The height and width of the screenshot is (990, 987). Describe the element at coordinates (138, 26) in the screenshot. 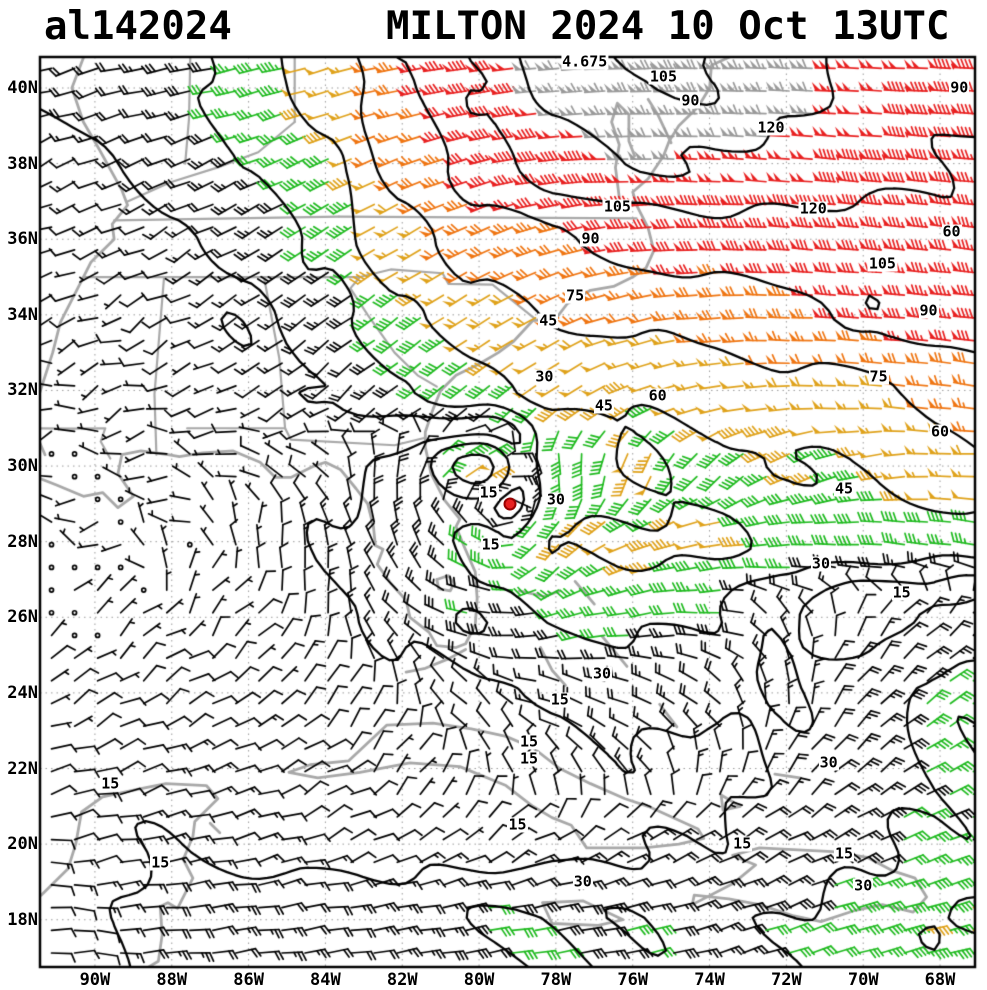

I see `storm-id-title: al142024` at that location.